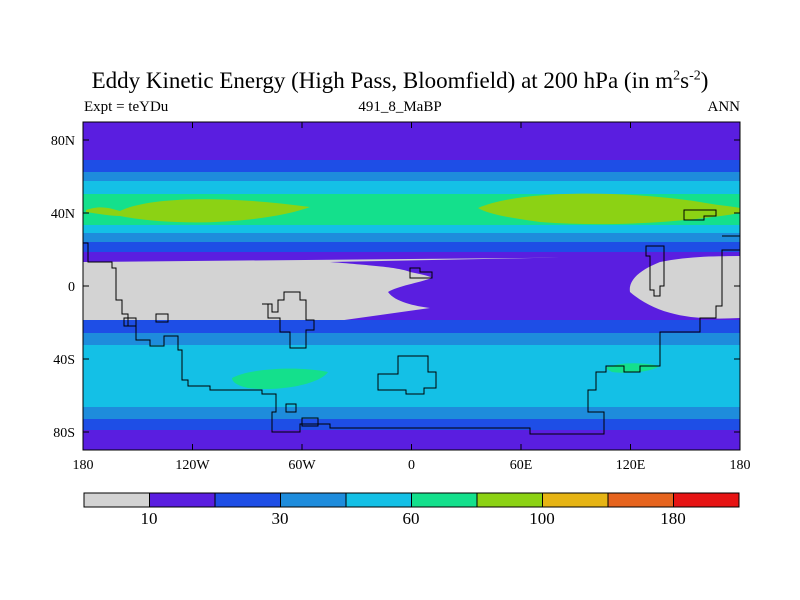 This screenshot has width=800, height=600. What do you see at coordinates (192, 465) in the screenshot?
I see `x-tick-label: 120W` at bounding box center [192, 465].